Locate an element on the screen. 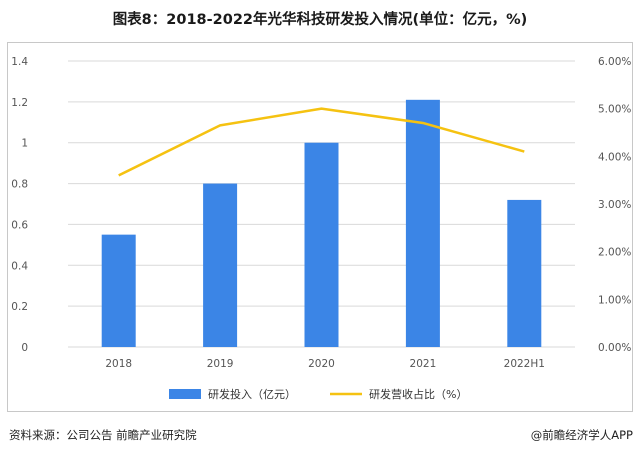 Image resolution: width=640 pixels, height=456 pixels. x-axis: 2018 2019 2020 2021 2022H1 is located at coordinates (325, 364).